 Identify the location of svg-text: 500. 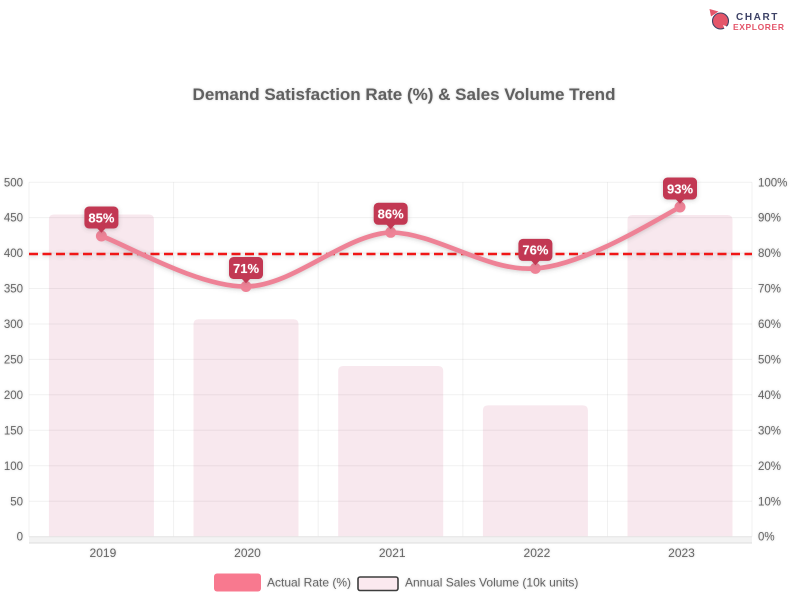
(13, 183).